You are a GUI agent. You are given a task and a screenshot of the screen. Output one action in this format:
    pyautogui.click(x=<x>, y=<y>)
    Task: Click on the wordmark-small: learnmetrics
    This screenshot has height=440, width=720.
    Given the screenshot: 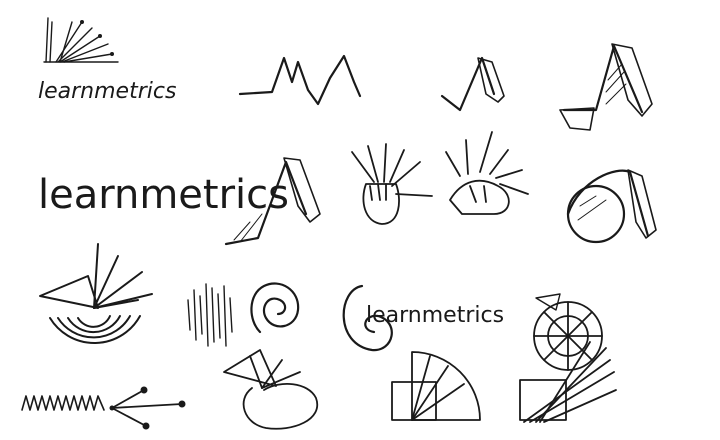 What is the action you would take?
    pyautogui.click(x=107, y=91)
    